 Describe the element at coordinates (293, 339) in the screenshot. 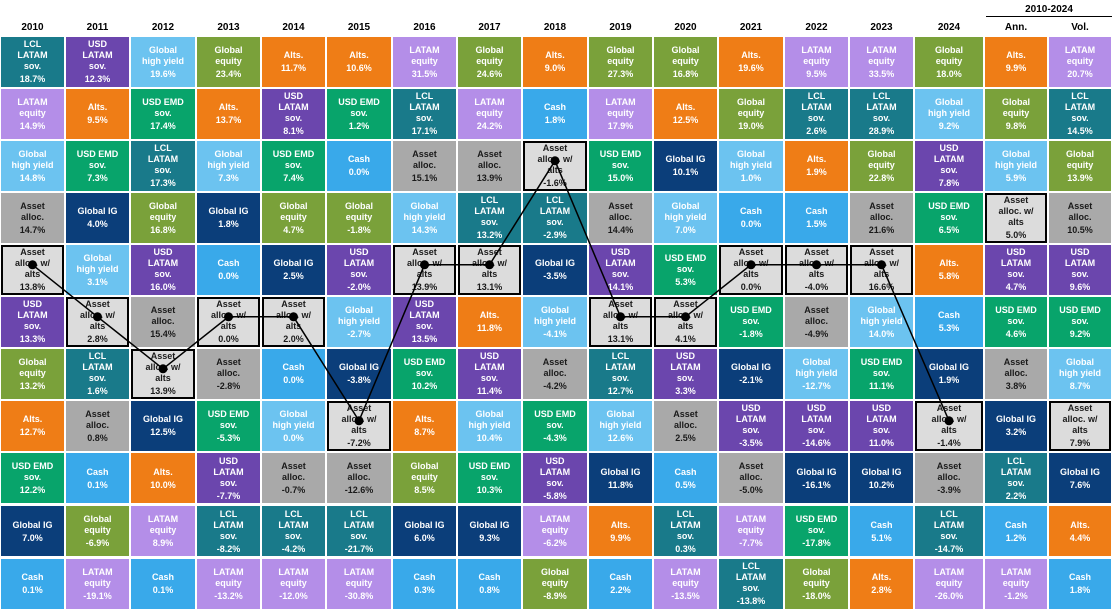

I see `cell-return-value: 2.0%` at that location.